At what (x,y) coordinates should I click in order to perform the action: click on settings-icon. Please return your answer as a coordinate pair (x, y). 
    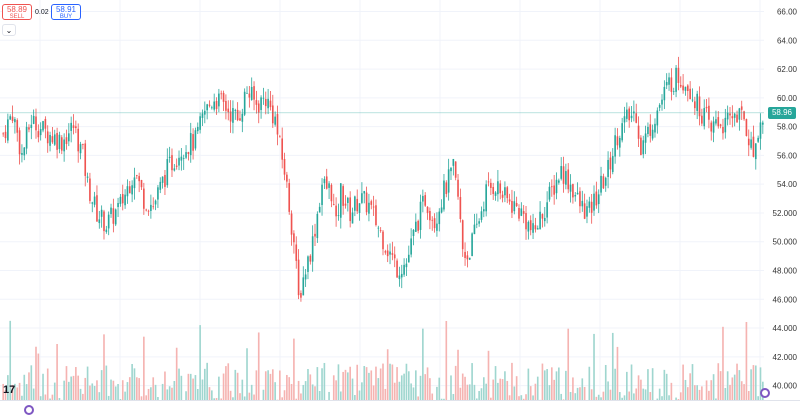
    Looking at the image, I should click on (29, 410).